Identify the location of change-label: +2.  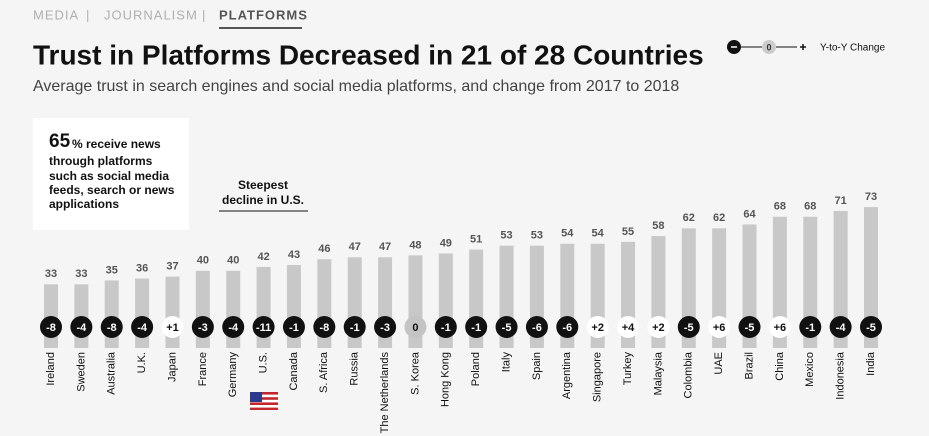
(658, 328).